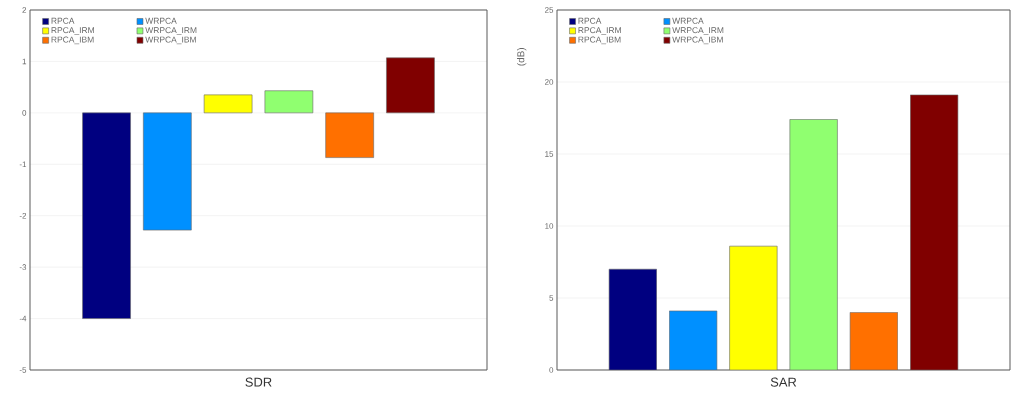 This screenshot has height=402, width=1015. I want to click on y-axis-title: (dB), so click(522, 57).